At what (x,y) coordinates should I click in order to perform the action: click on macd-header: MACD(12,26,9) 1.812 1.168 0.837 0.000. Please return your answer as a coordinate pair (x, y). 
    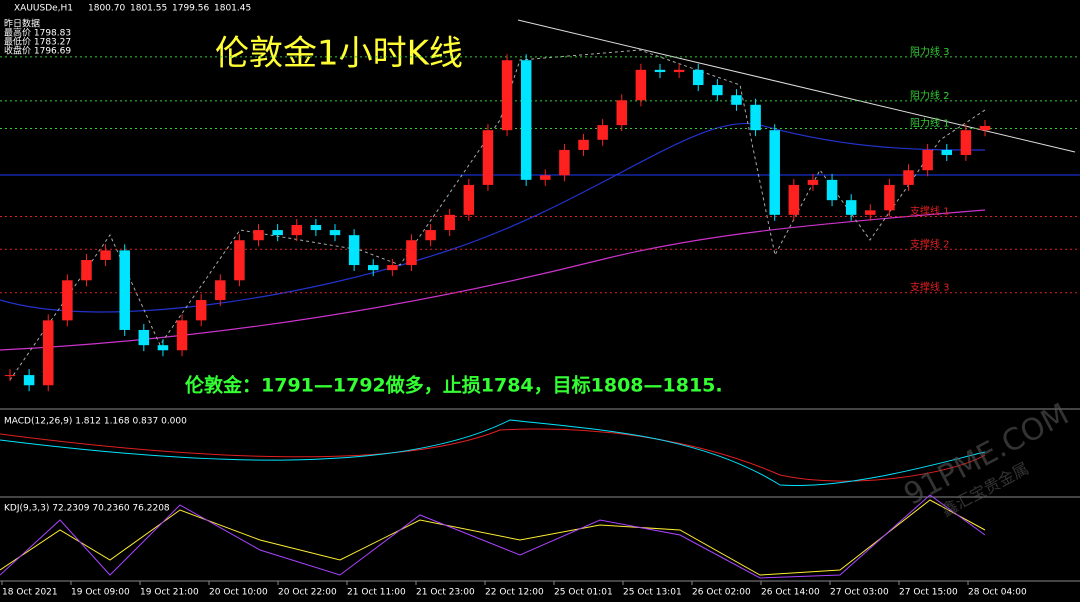
    Looking at the image, I should click on (95, 422).